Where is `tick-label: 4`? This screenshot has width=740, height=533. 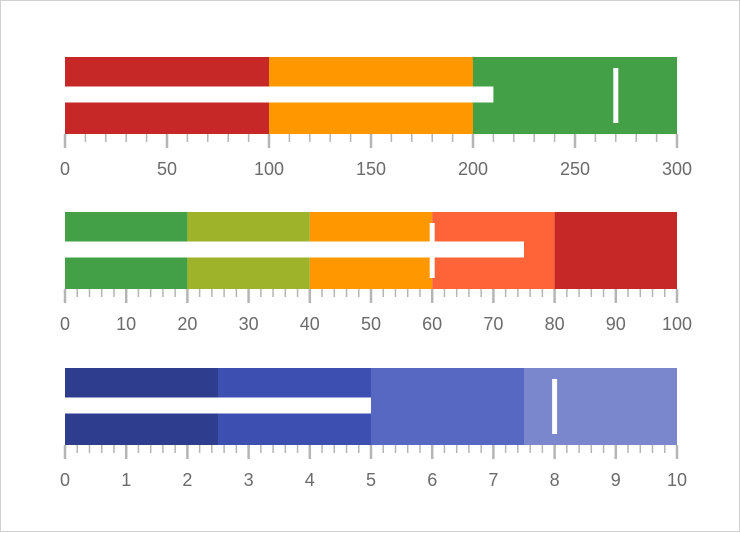 tick-label: 4 is located at coordinates (310, 480).